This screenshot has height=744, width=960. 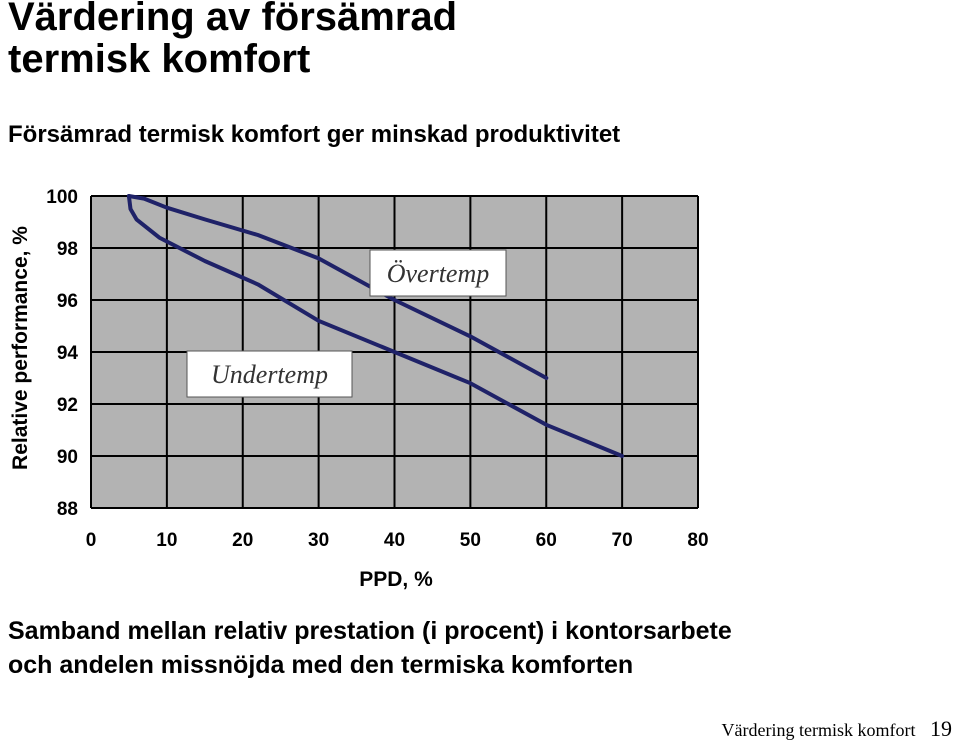 I want to click on annotation-undertemp-box, so click(x=269, y=374).